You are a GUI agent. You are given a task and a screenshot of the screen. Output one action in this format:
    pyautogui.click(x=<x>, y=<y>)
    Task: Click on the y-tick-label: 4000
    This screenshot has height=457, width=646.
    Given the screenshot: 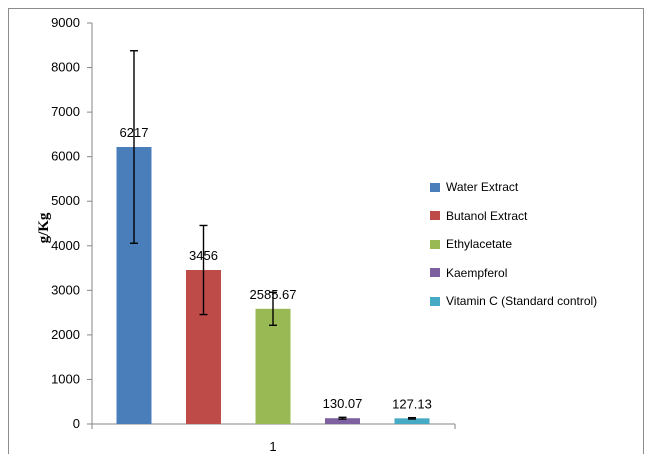 What is the action you would take?
    pyautogui.click(x=65, y=245)
    